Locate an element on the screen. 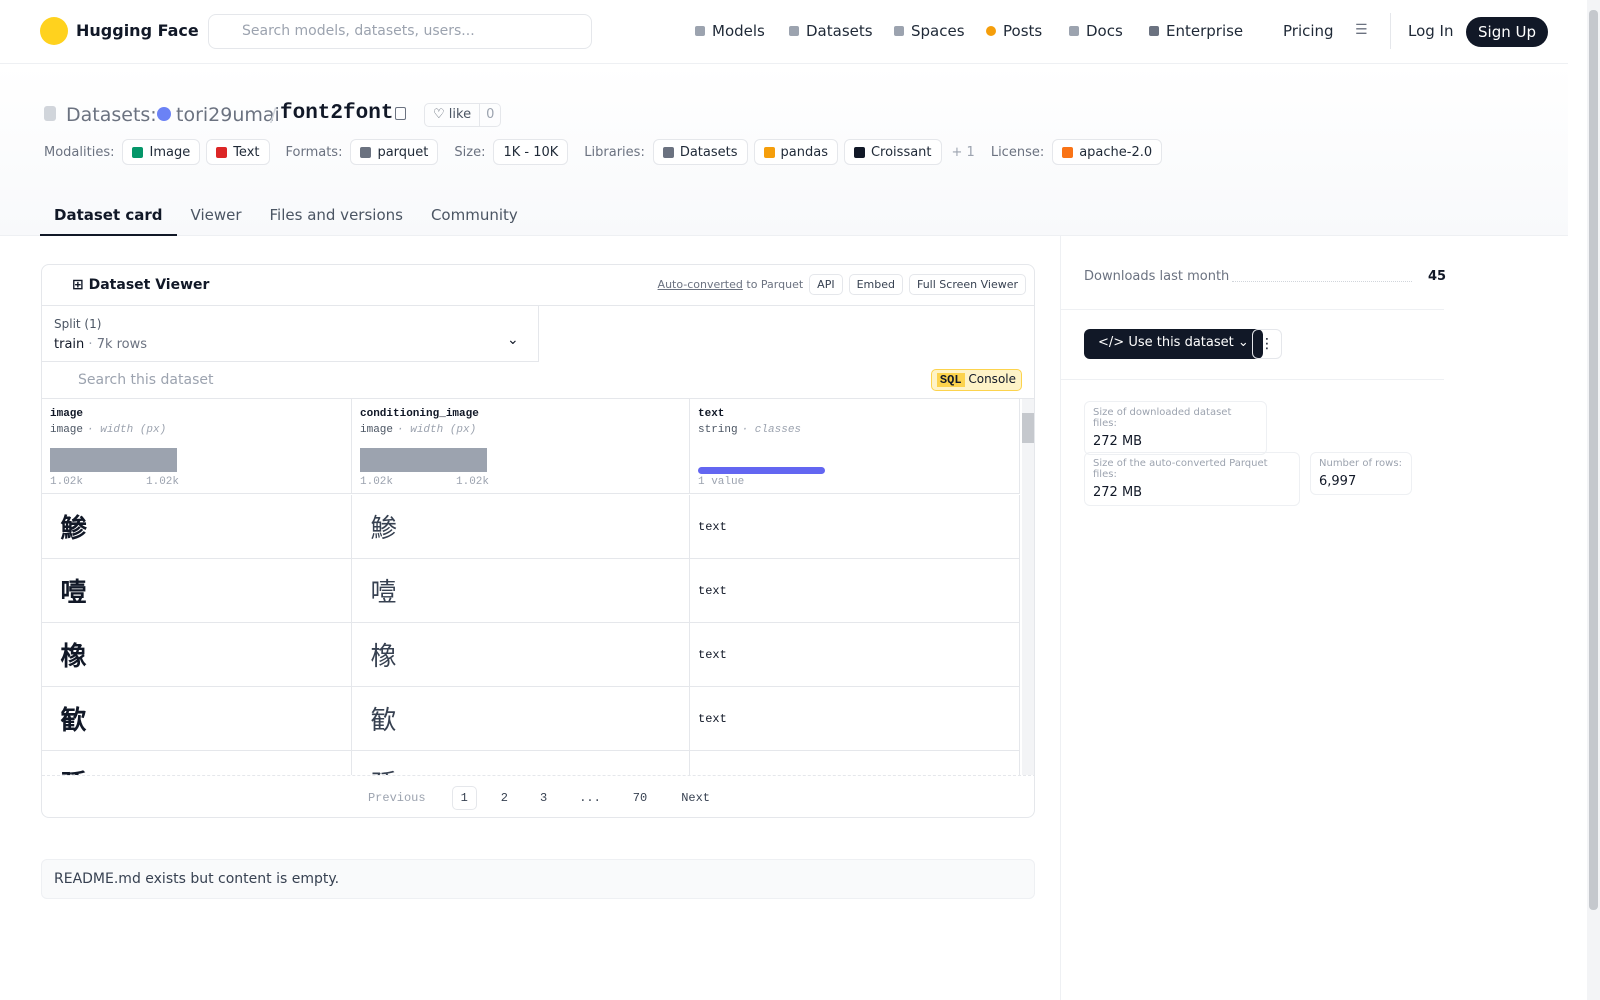  tag: Text is located at coordinates (238, 152).